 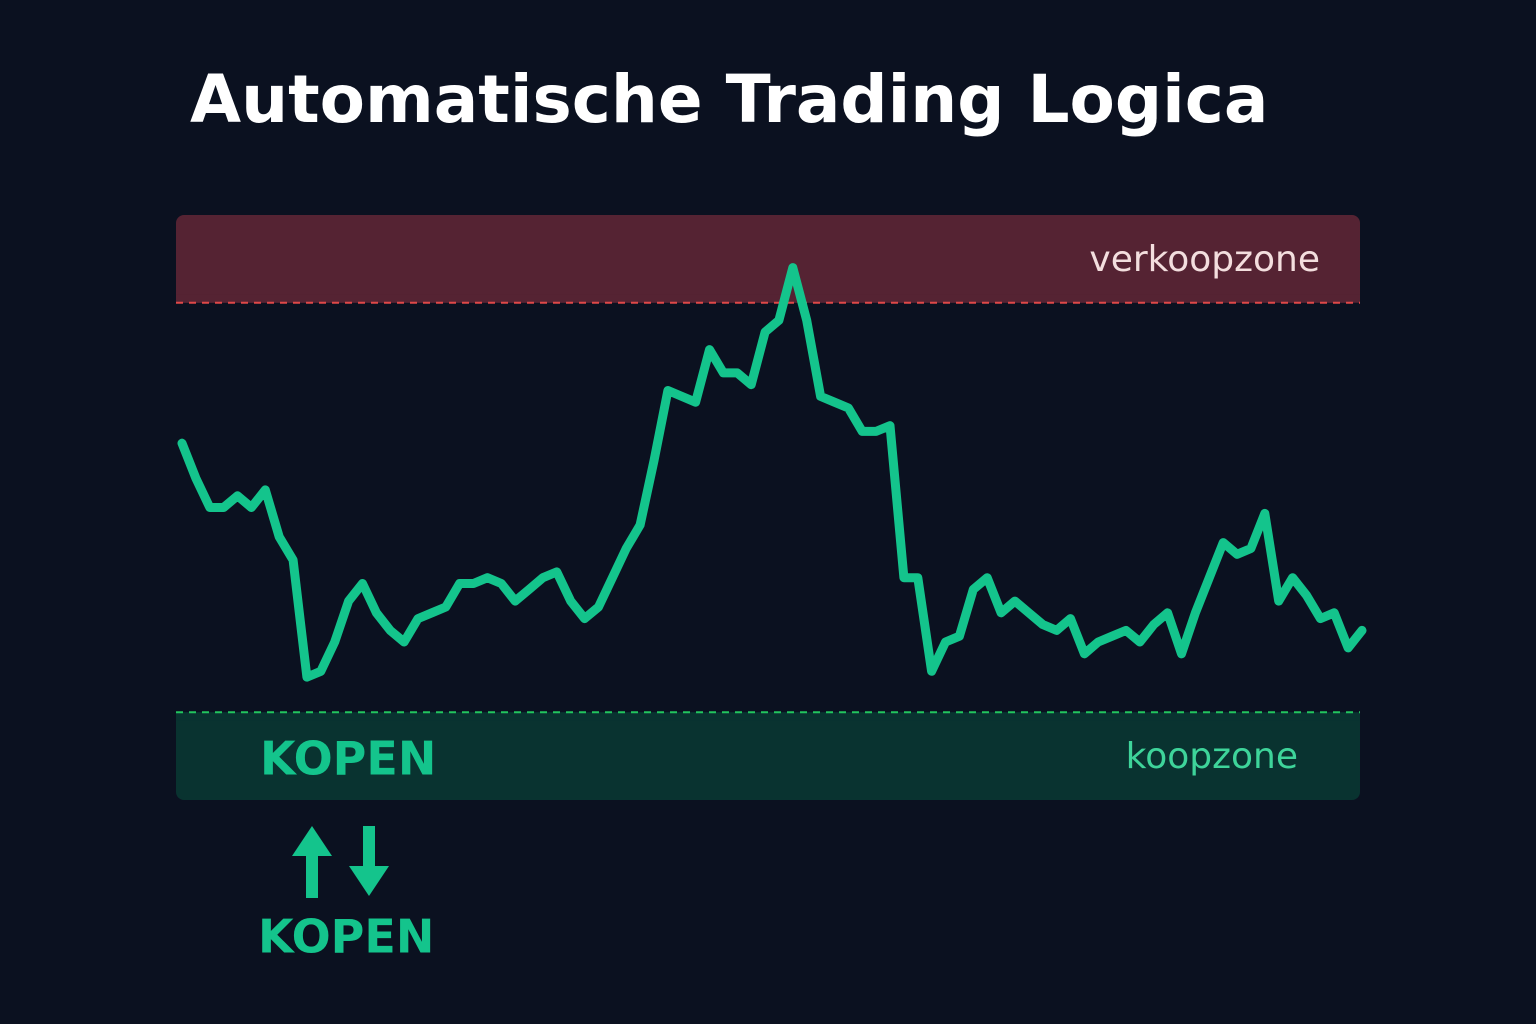 I want to click on buy-zone-fix, so click(x=768, y=716).